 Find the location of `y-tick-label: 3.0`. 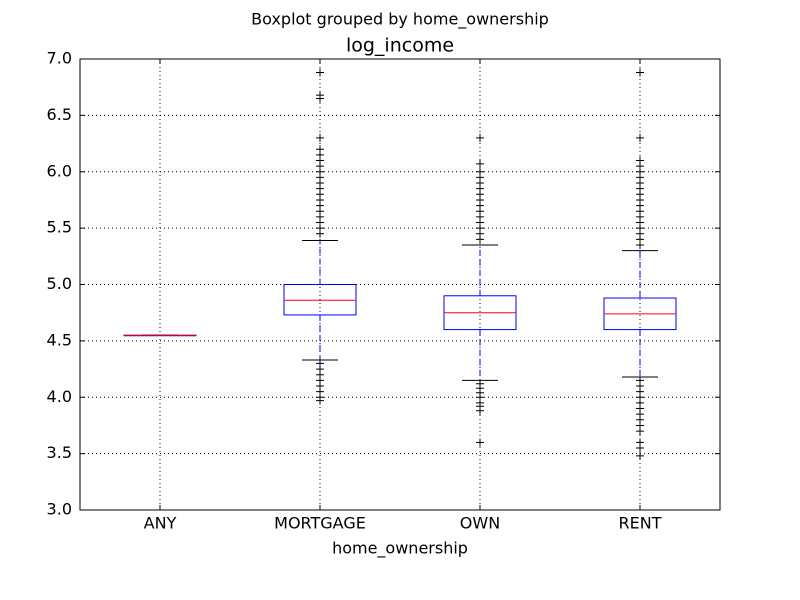

y-tick-label: 3.0 is located at coordinates (59, 509).